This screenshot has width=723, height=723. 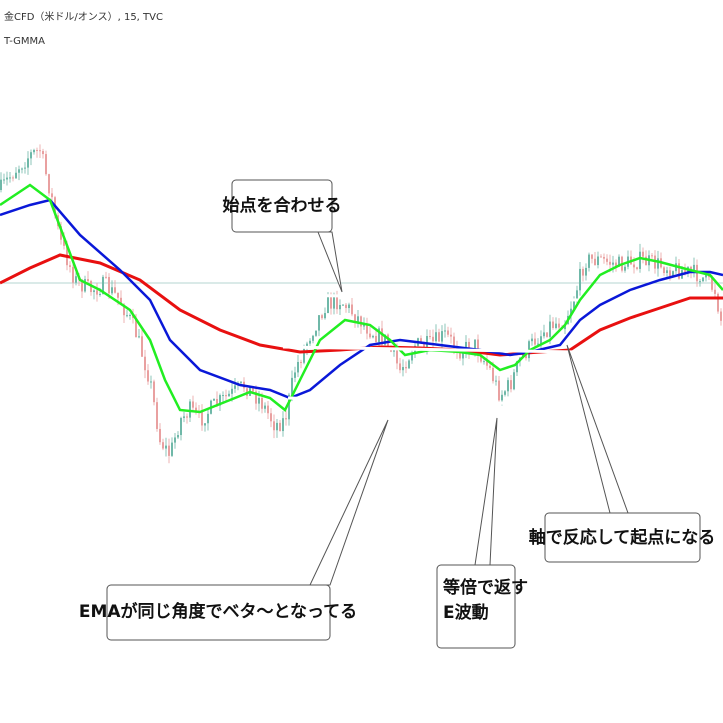 I want to click on callout-text: EMAが同じ角度でベタ〜となってる, so click(x=218, y=611).